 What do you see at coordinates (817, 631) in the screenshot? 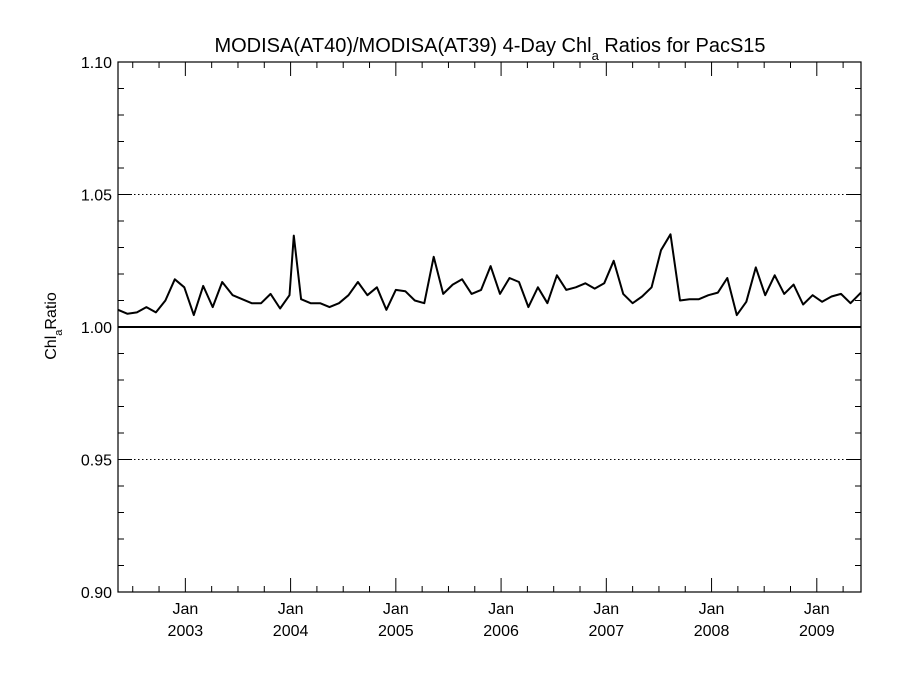
I see `x-tick-year-label: 2009` at bounding box center [817, 631].